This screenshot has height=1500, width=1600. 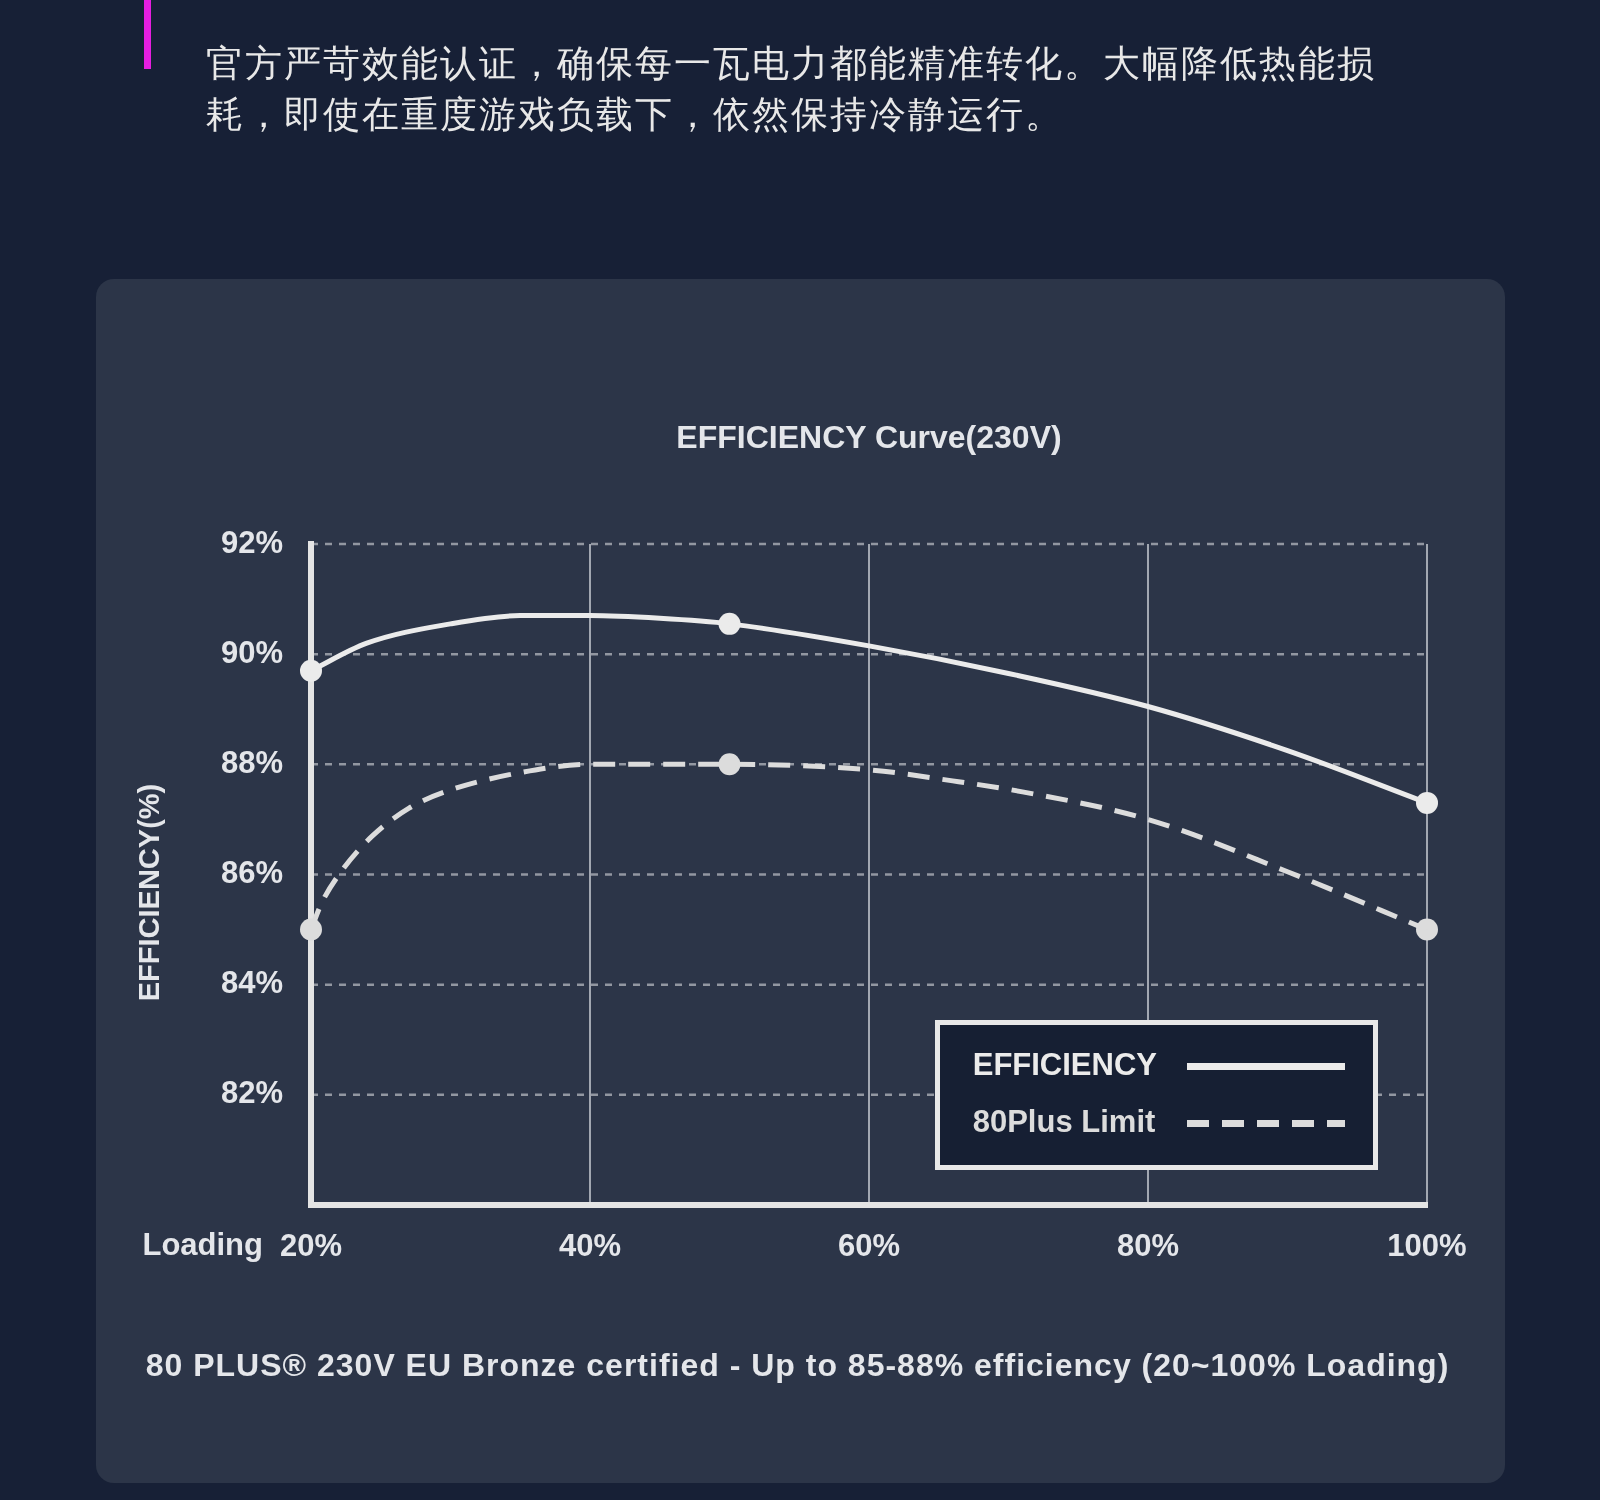 I want to click on y-tick-label: 86%, so click(x=251, y=873).